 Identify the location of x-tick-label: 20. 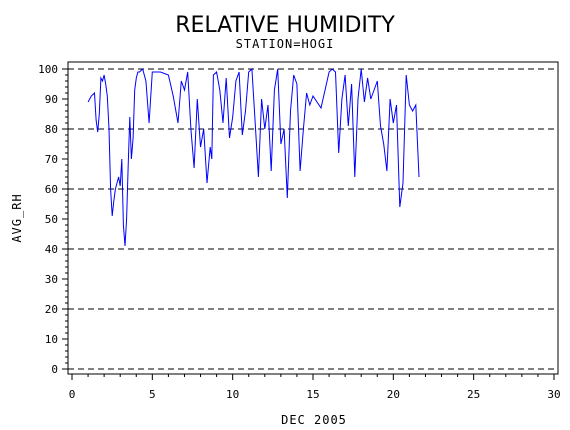
(393, 394).